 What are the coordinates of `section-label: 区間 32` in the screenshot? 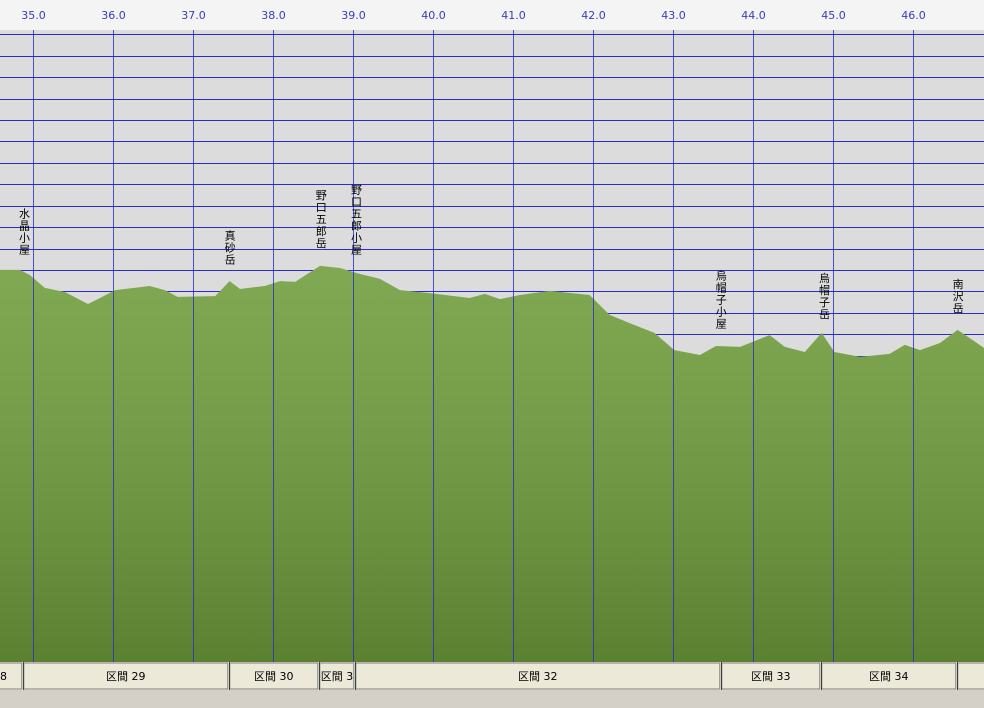 It's located at (538, 676).